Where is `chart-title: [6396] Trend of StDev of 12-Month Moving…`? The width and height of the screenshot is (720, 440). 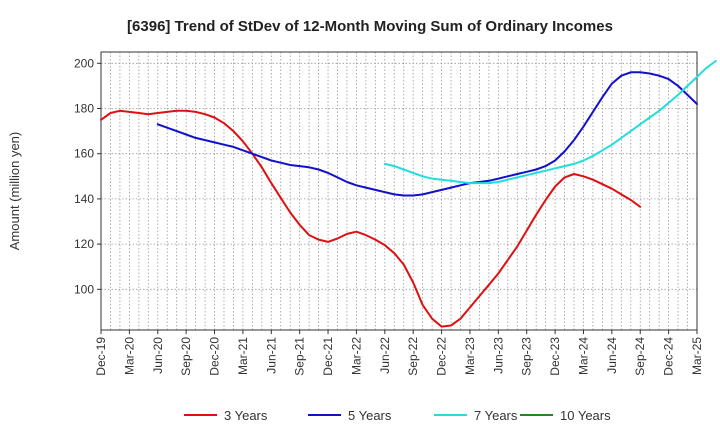 chart-title: [6396] Trend of StDev of 12-Month Moving… is located at coordinates (370, 26).